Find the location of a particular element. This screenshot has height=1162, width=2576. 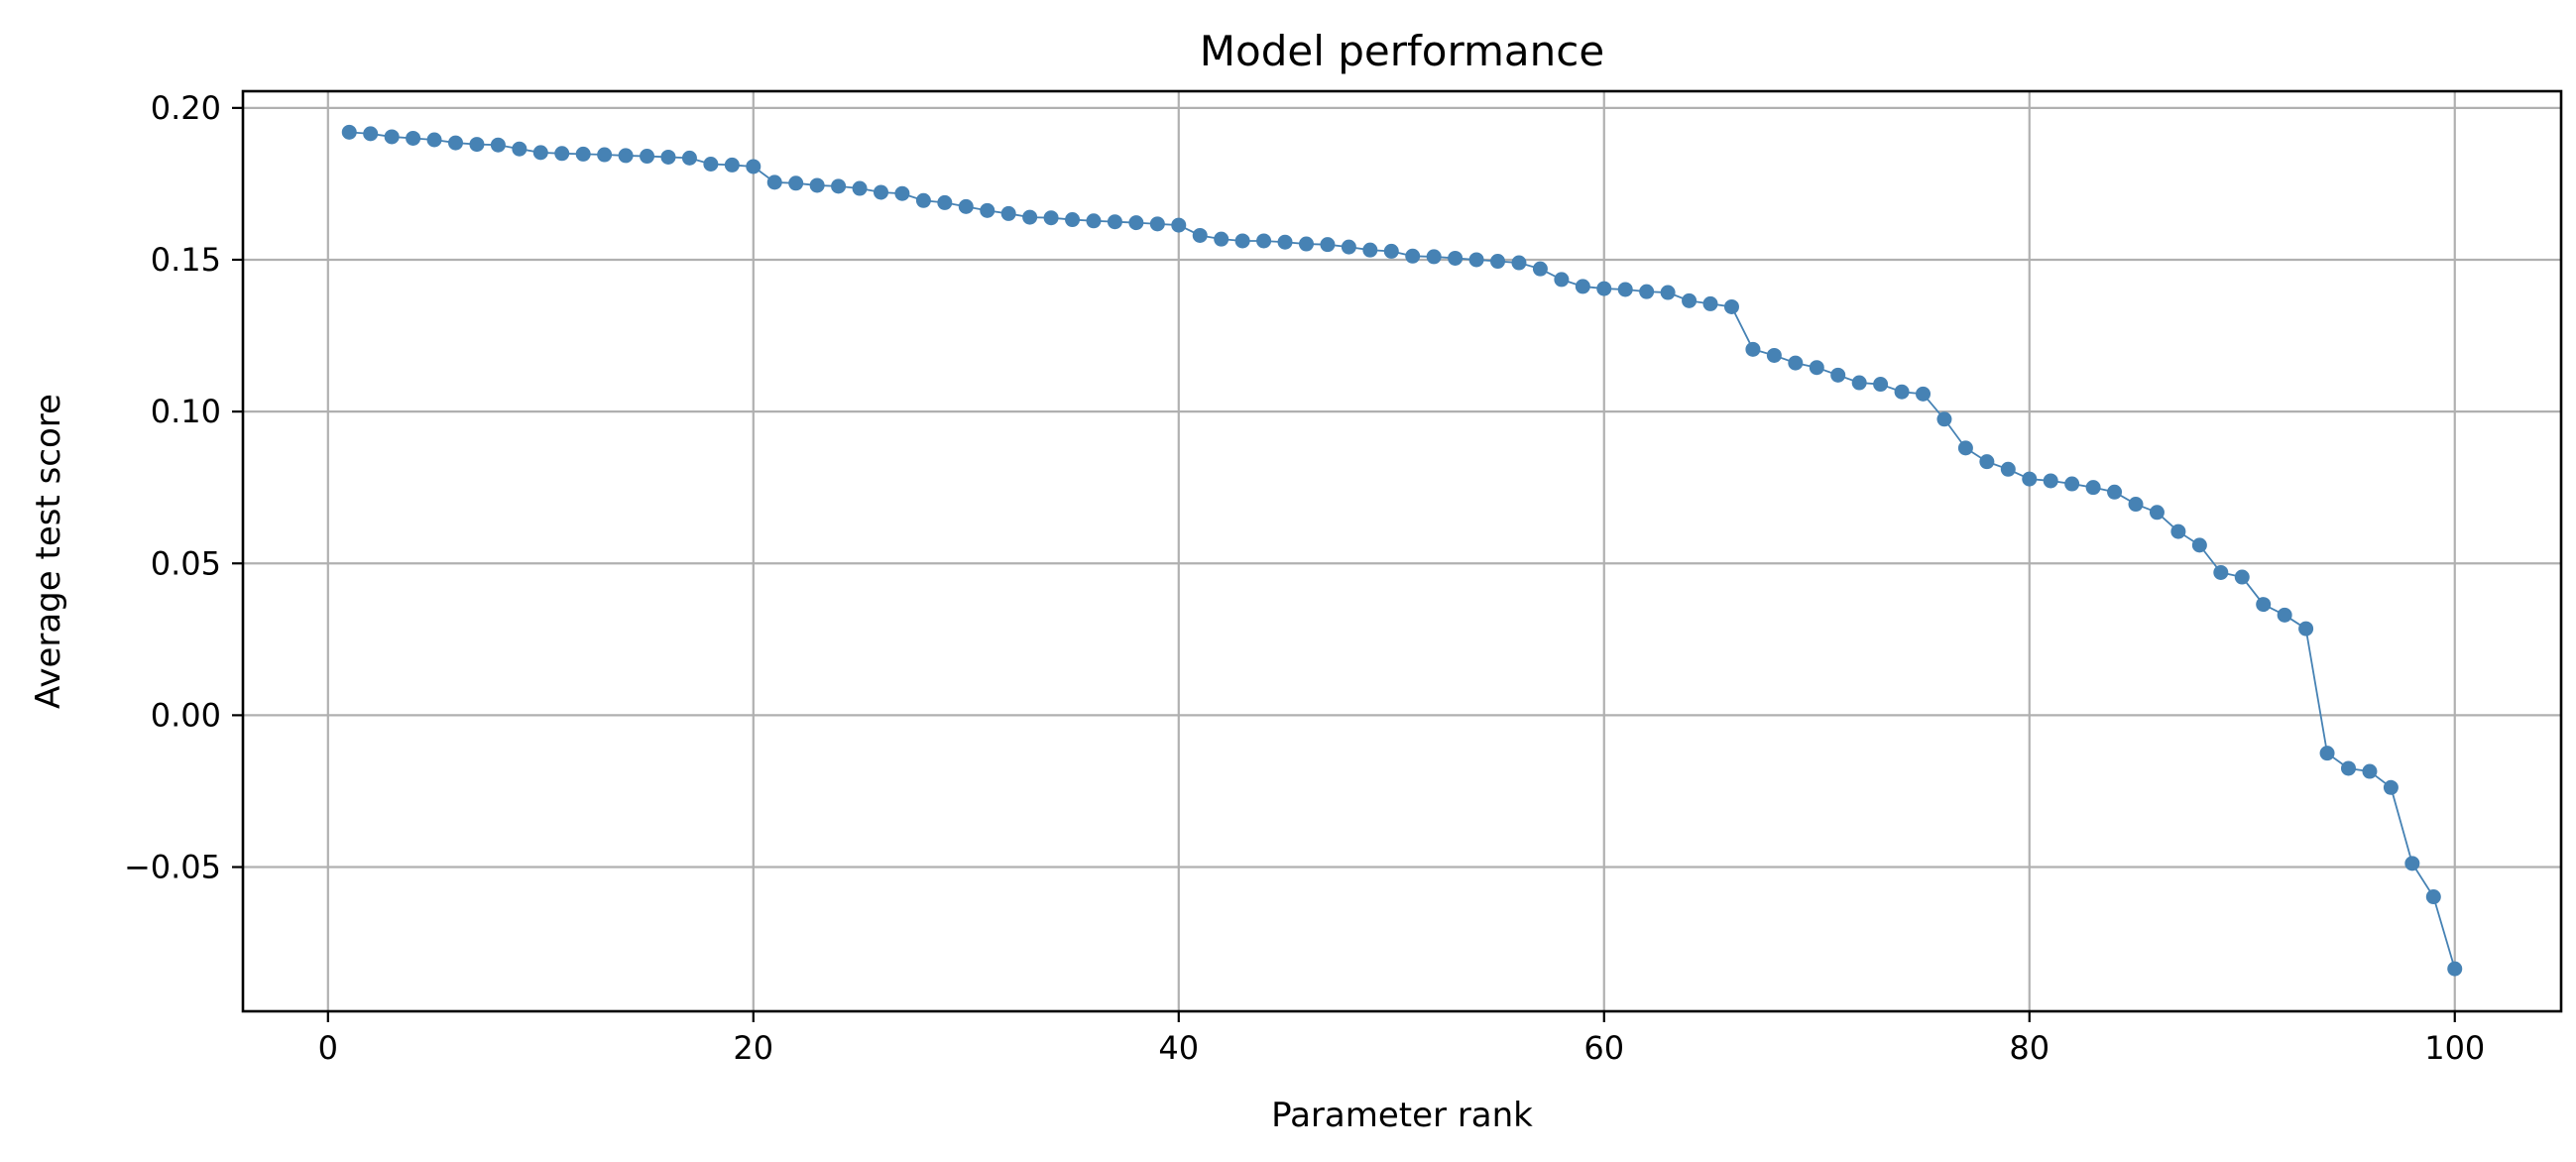

chart-title: Model performance is located at coordinates (1402, 51).